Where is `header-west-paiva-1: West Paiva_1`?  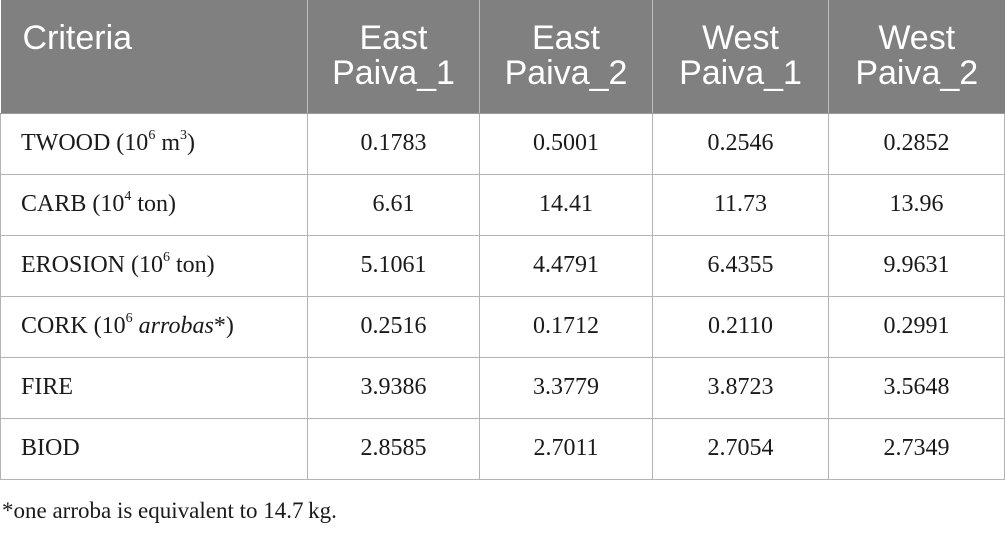 header-west-paiva-1: West Paiva_1 is located at coordinates (740, 57).